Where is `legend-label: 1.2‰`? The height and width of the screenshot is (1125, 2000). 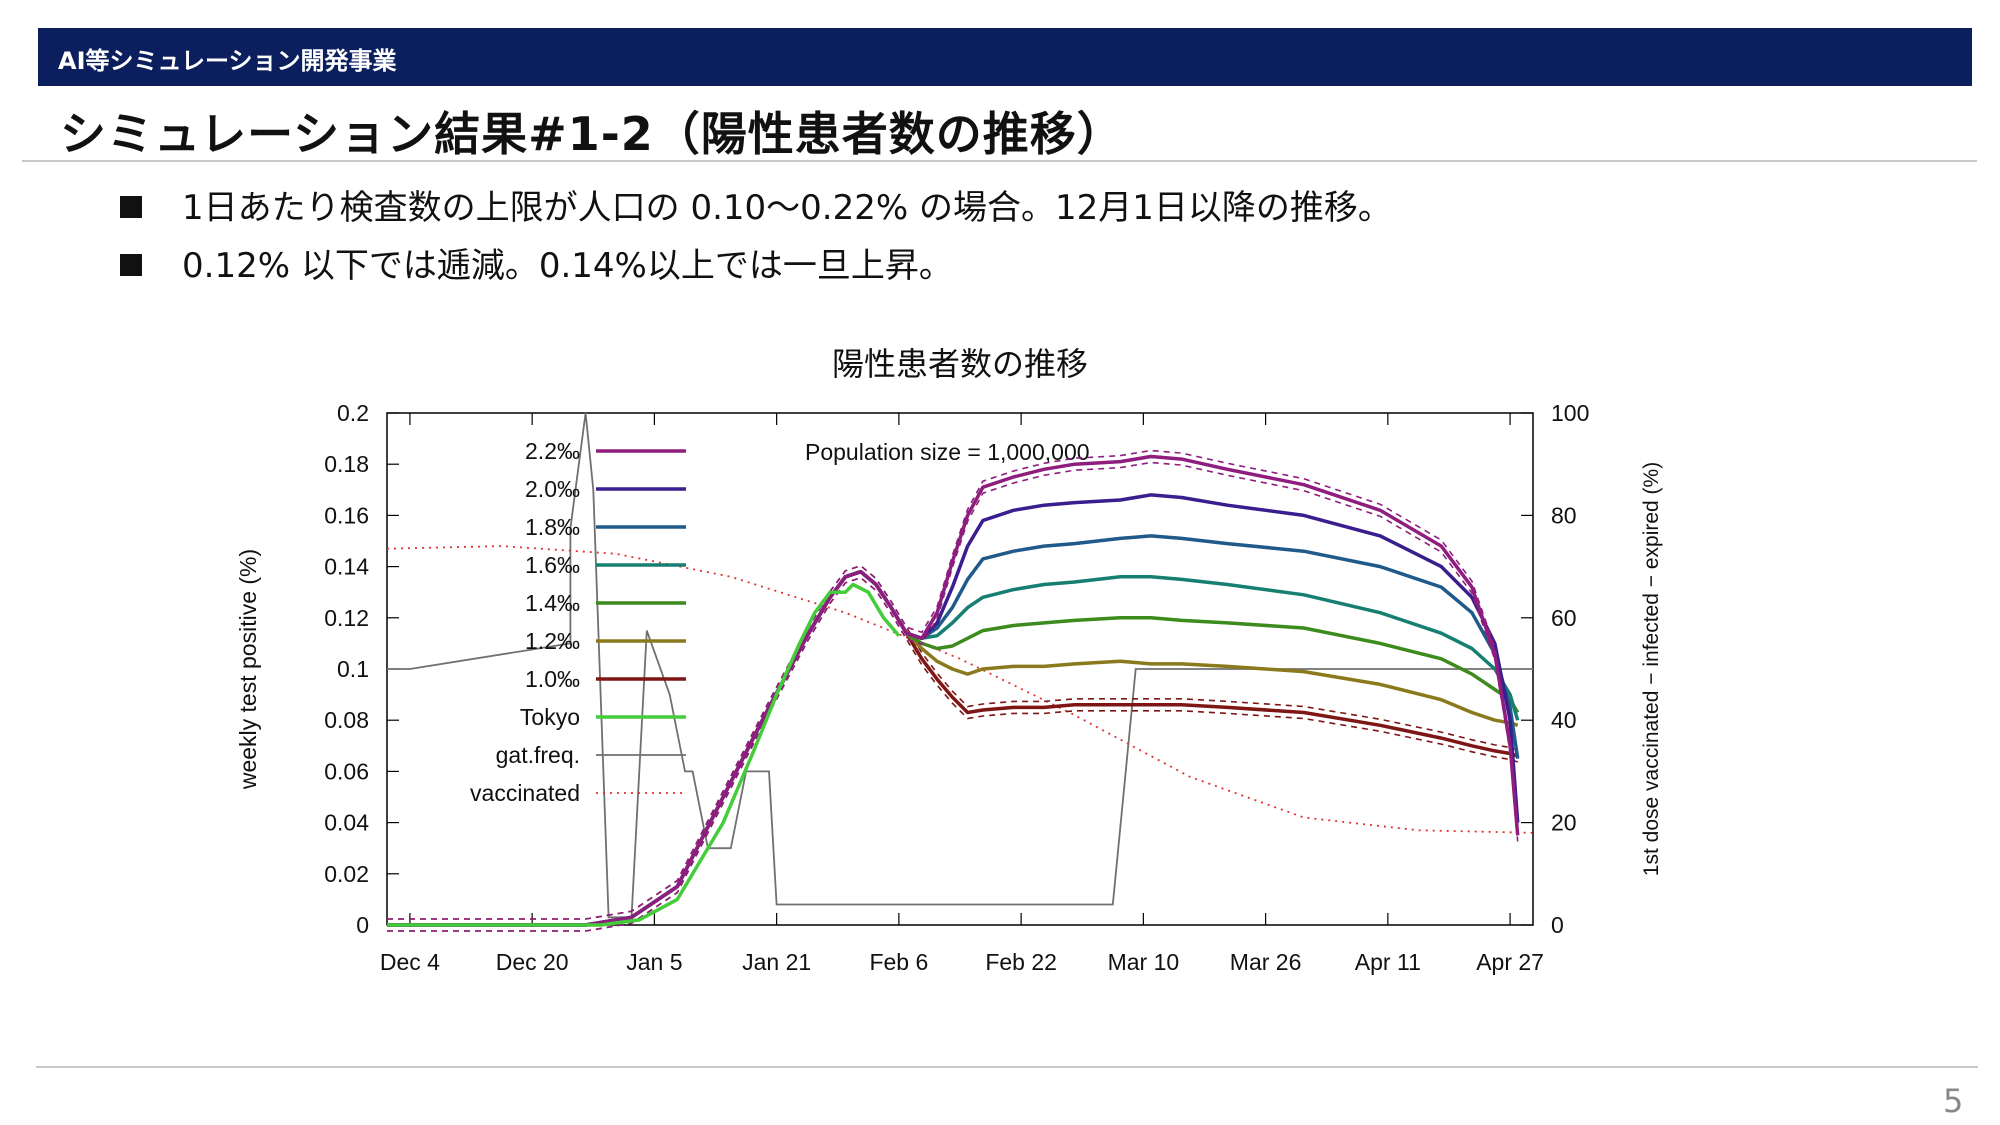
legend-label: 1.2‰ is located at coordinates (552, 641).